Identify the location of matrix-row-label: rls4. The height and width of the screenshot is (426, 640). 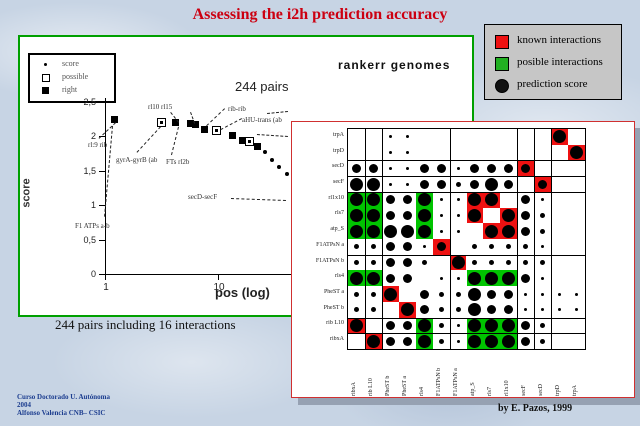
(339, 276).